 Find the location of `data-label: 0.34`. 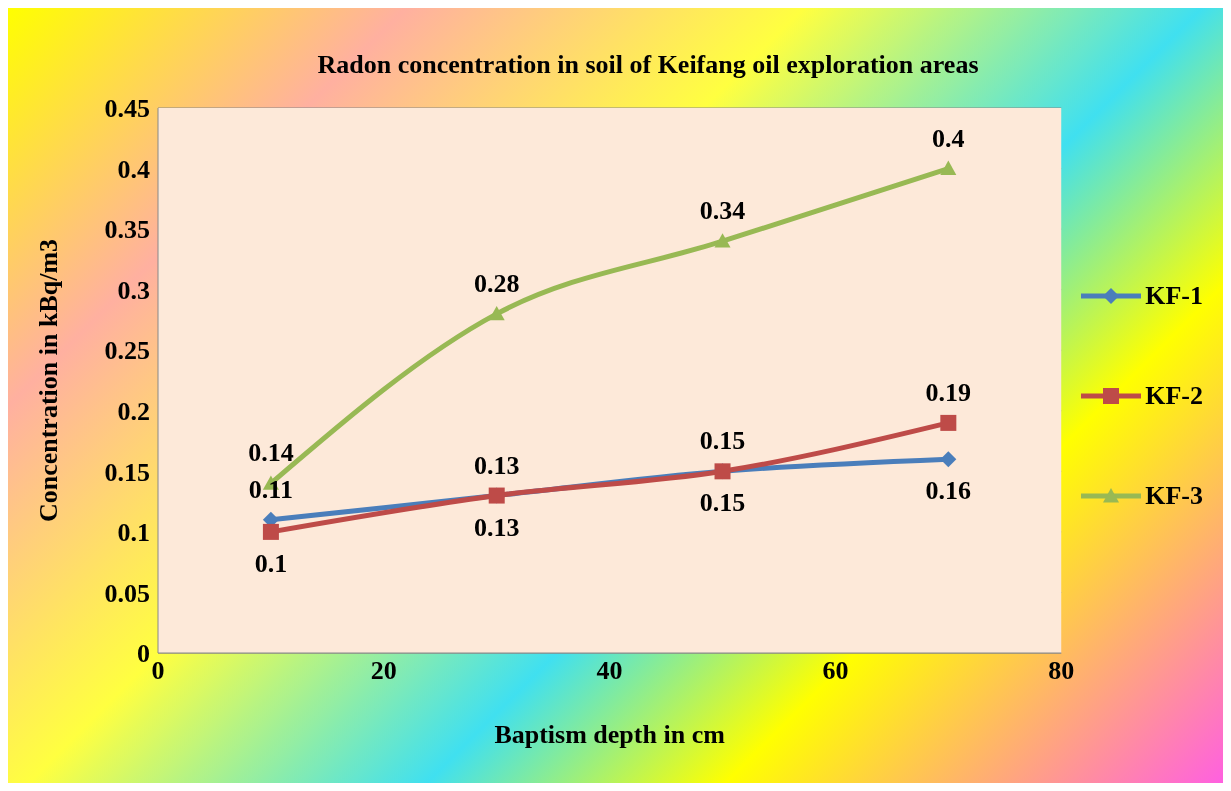

data-label: 0.34 is located at coordinates (722, 211).